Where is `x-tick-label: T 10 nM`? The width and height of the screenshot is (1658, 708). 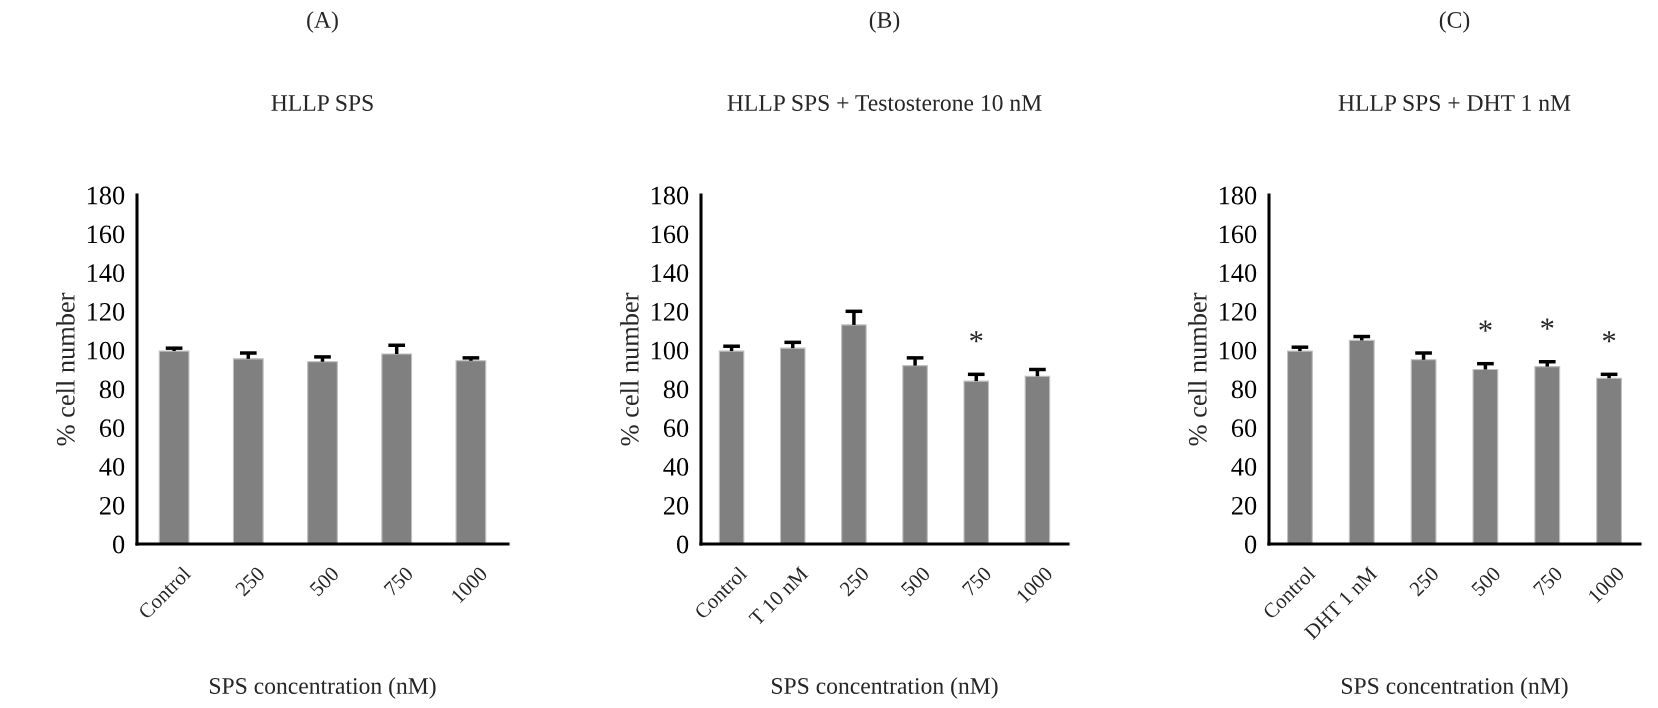
x-tick-label: T 10 nM is located at coordinates (778, 596).